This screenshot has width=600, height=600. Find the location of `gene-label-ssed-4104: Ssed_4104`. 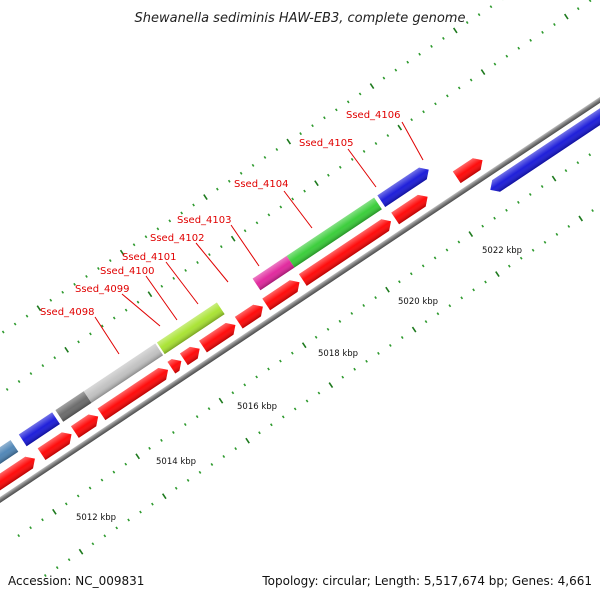

gene-label-ssed-4104: Ssed_4104 is located at coordinates (261, 184).